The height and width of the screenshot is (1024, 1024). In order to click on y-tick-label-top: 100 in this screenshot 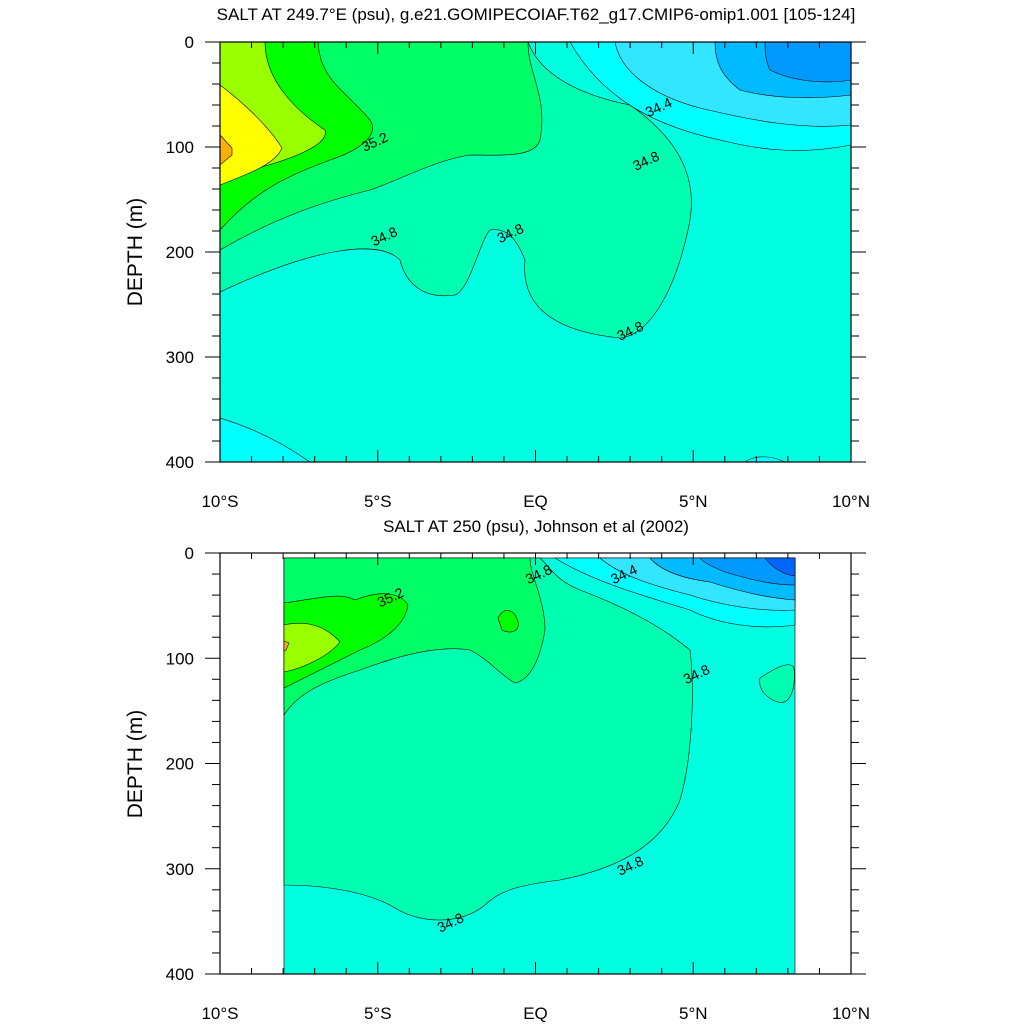, I will do `click(180, 147)`.